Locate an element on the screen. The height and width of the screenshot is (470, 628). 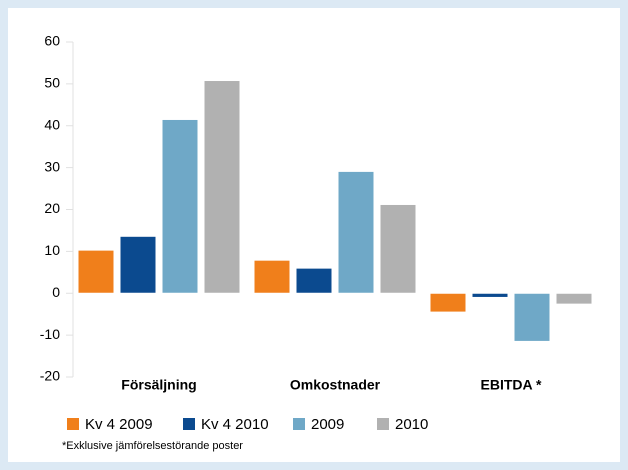
y-tick-label: 50 is located at coordinates (52, 83).